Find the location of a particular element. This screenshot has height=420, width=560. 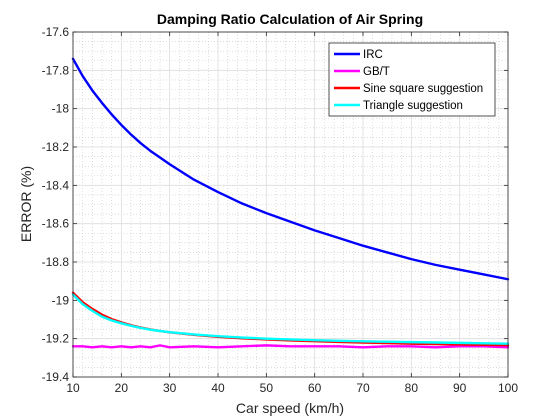

y-tick-label: -18.4 is located at coordinates (56, 185).